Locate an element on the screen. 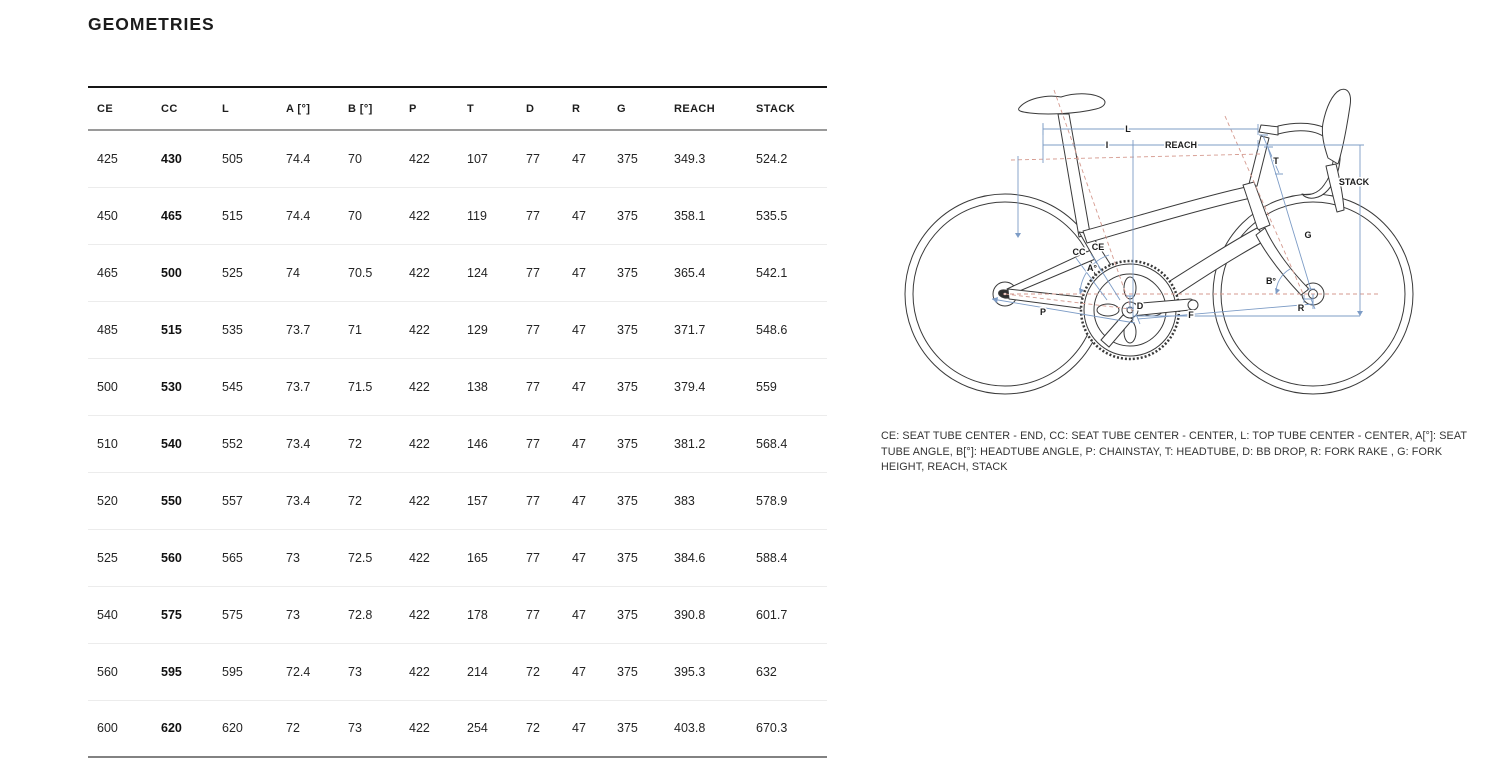 Image resolution: width=1500 pixels, height=779 pixels. top-tube-horizontal-line is located at coordinates (1135, 157).